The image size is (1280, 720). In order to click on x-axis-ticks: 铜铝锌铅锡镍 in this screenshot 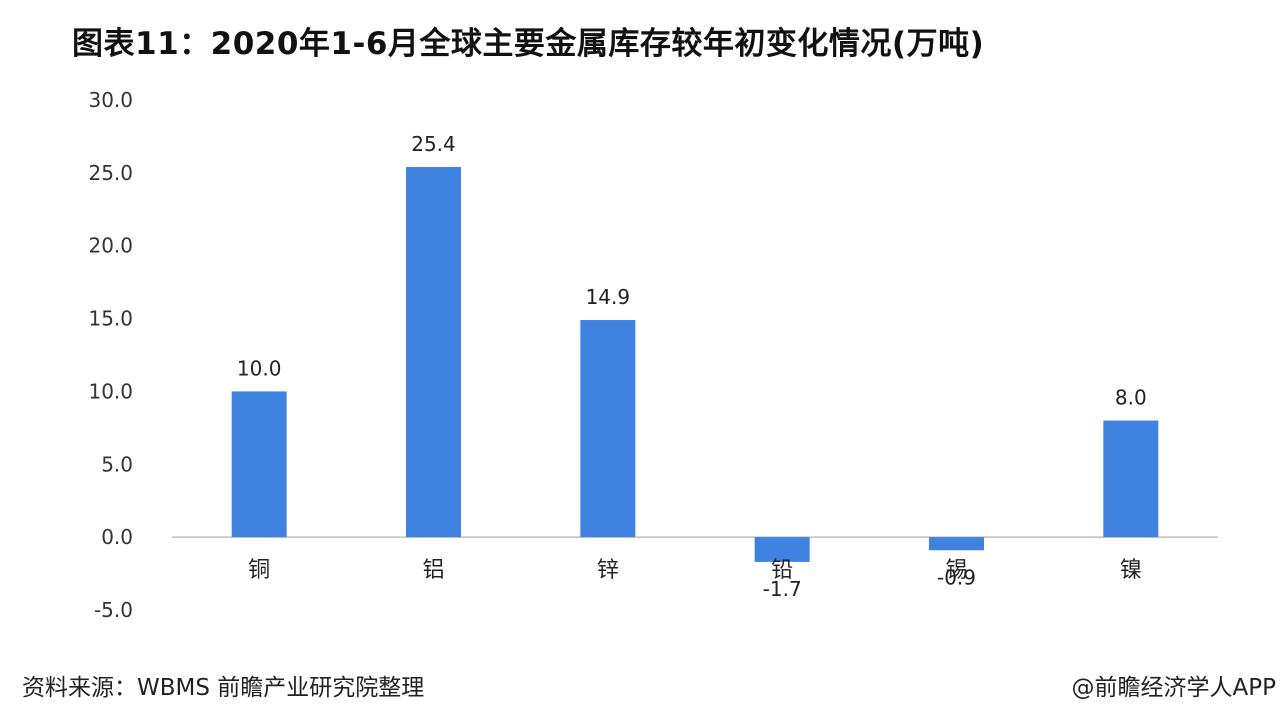, I will do `click(695, 570)`.